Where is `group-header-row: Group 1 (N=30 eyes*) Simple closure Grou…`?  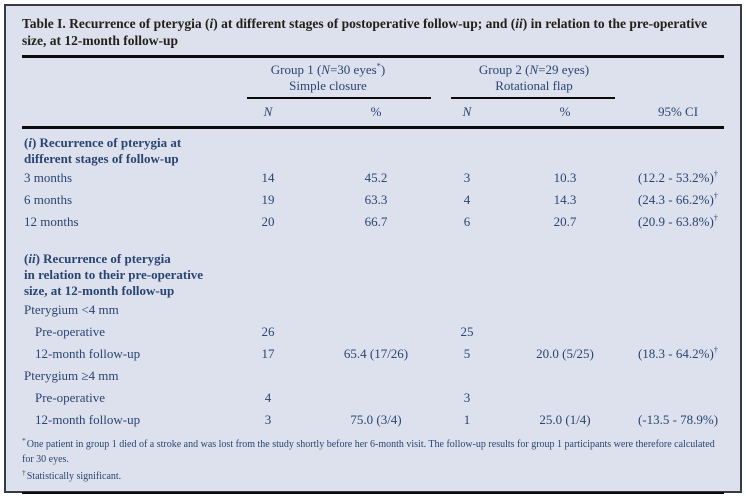 group-header-row: Group 1 (N=30 eyes*) Simple closure Grou… is located at coordinates (373, 79).